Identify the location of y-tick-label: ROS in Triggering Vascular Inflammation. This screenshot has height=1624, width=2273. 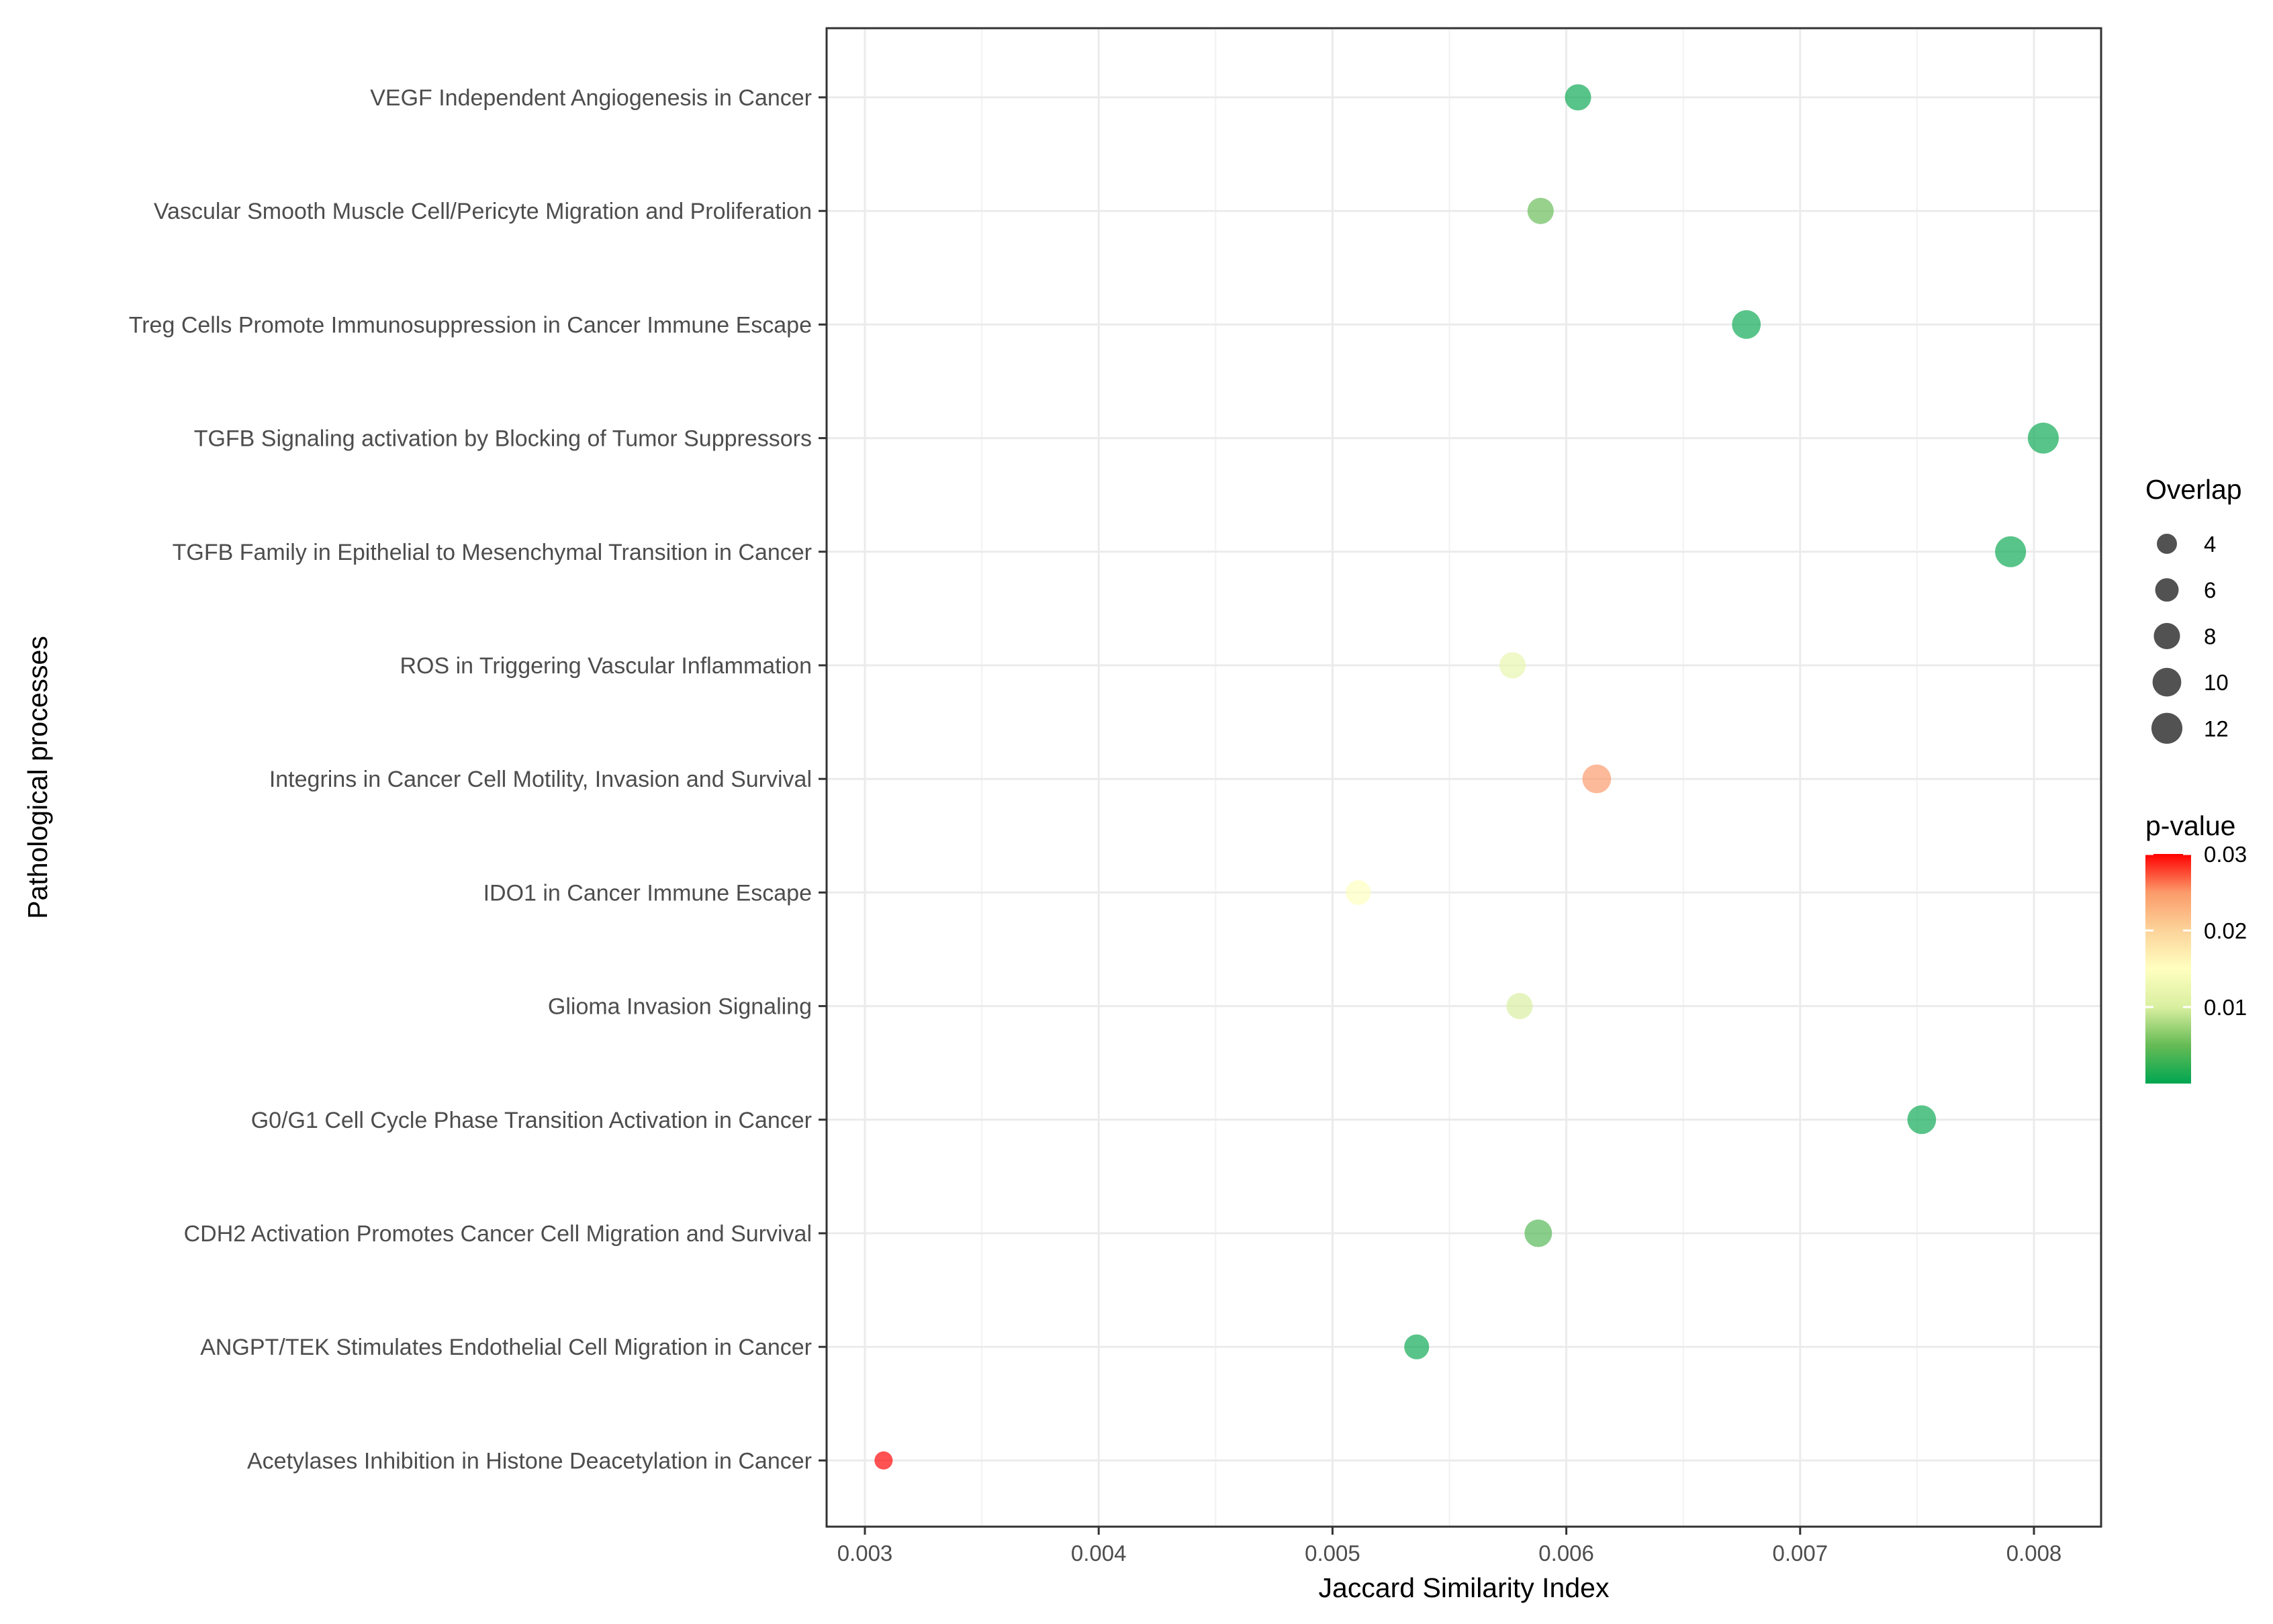
(606, 666).